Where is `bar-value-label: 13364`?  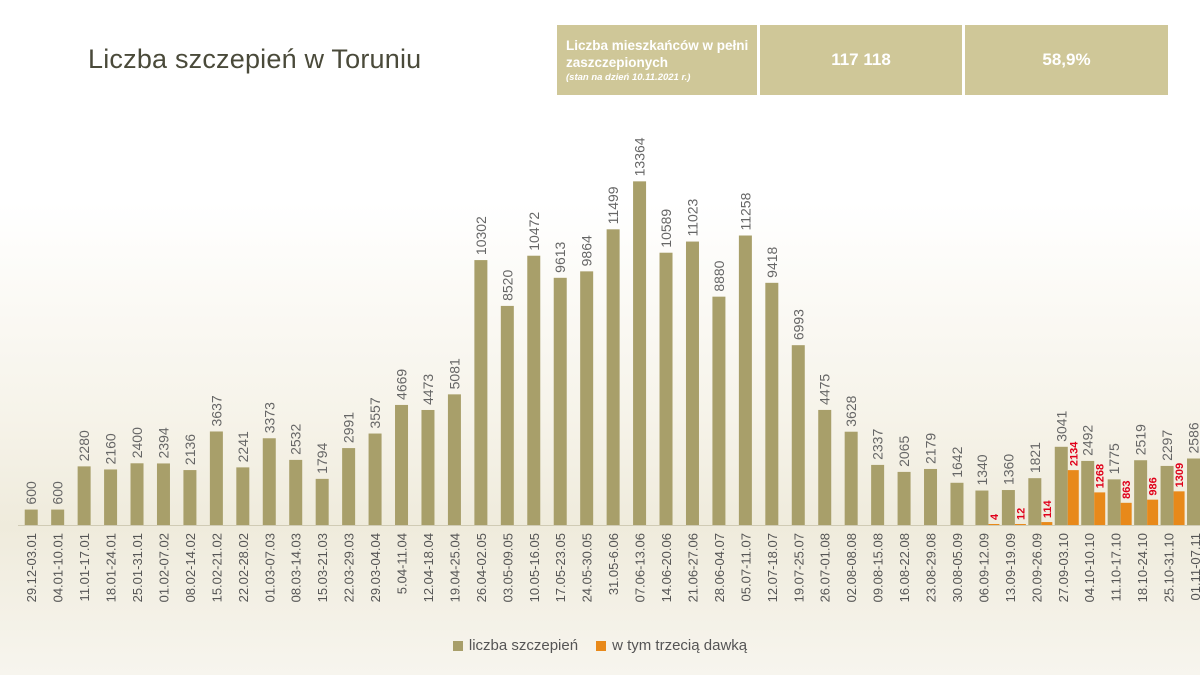 bar-value-label: 13364 is located at coordinates (640, 156).